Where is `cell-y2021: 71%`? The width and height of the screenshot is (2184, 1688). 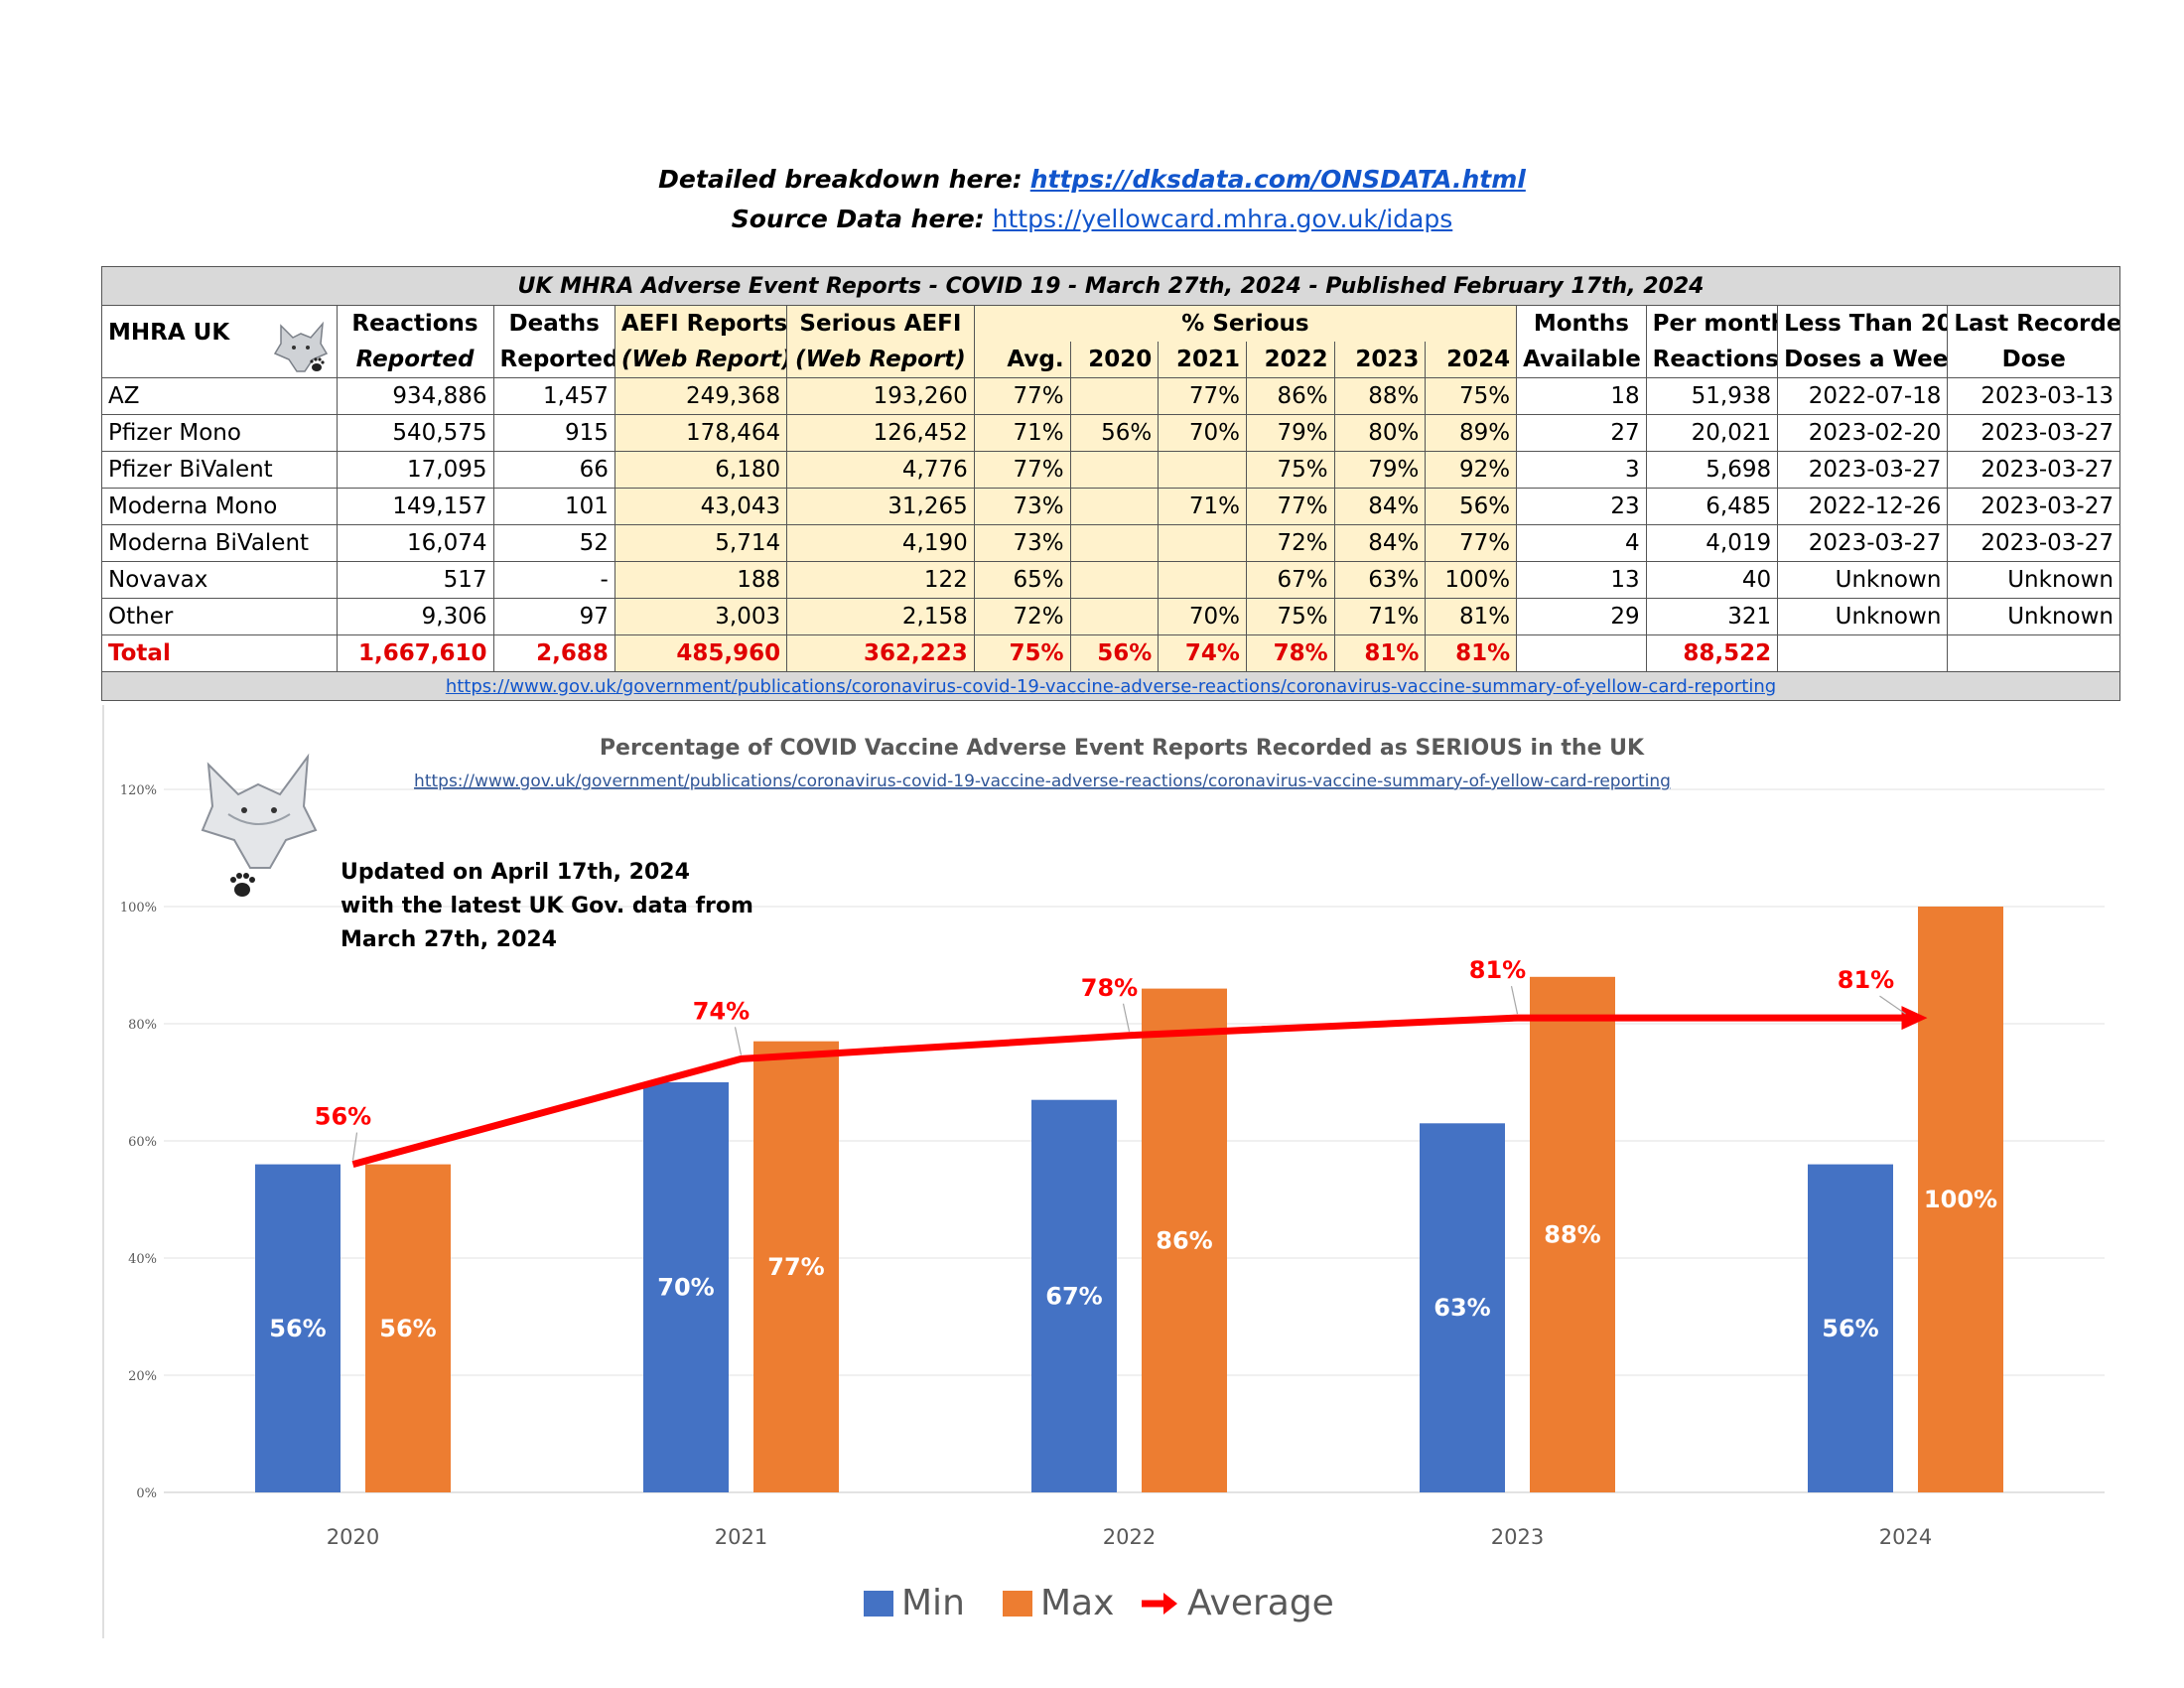 cell-y2021: 71% is located at coordinates (1202, 506).